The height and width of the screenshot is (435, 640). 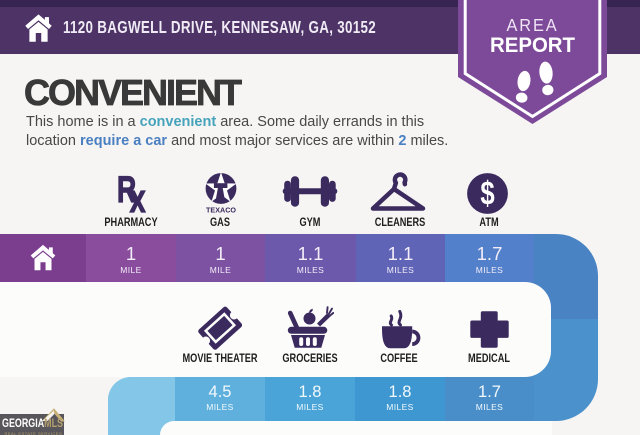 What do you see at coordinates (533, 25) in the screenshot?
I see `svg-text: AREA` at bounding box center [533, 25].